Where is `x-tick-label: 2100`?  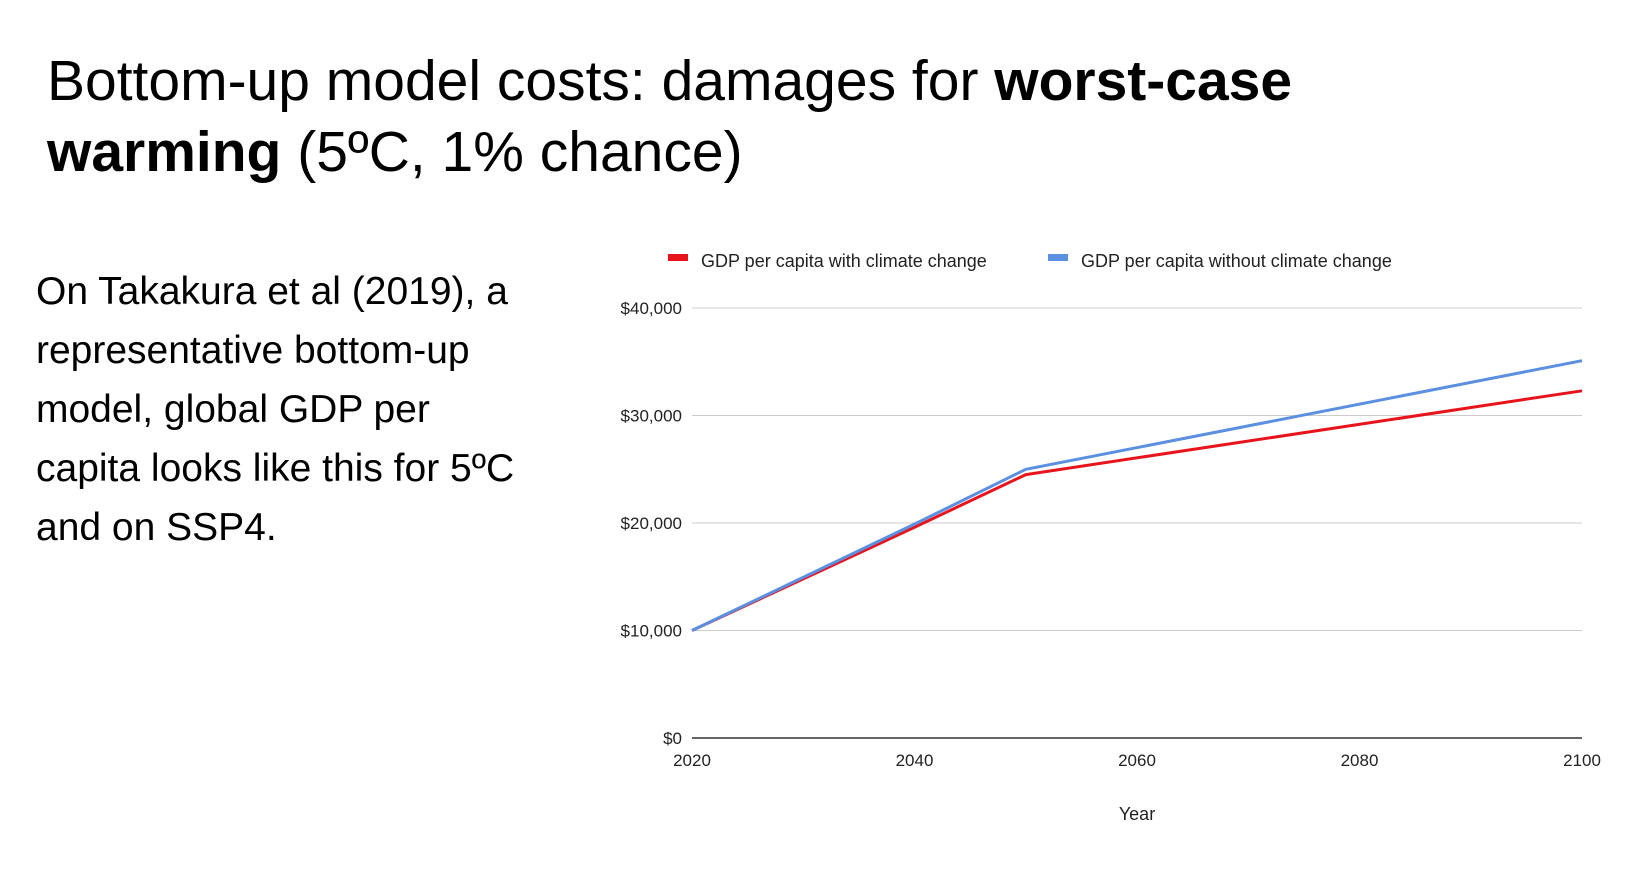 x-tick-label: 2100 is located at coordinates (1582, 760).